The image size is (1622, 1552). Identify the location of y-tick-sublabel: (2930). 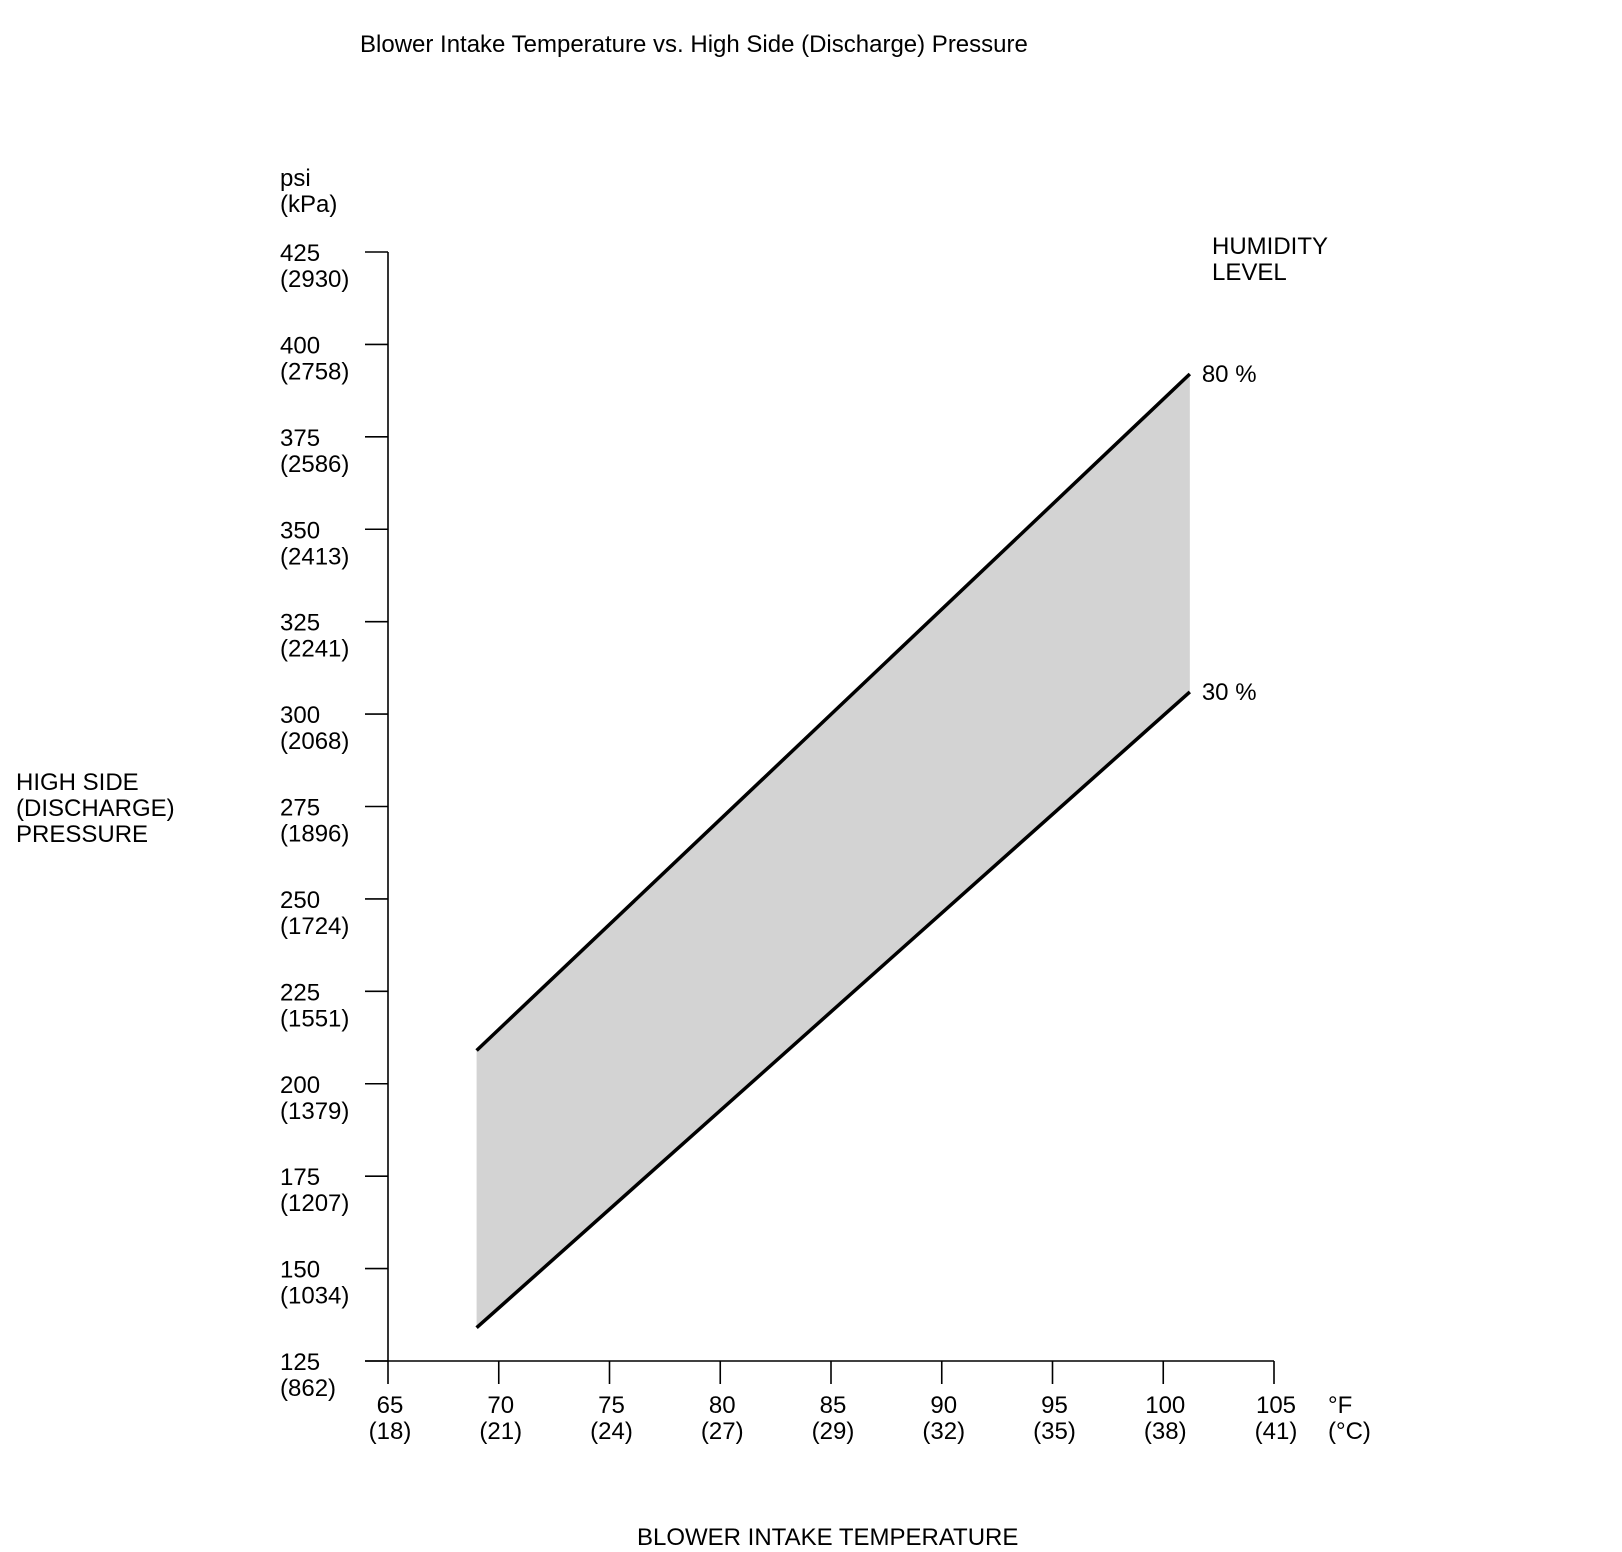
(314, 279).